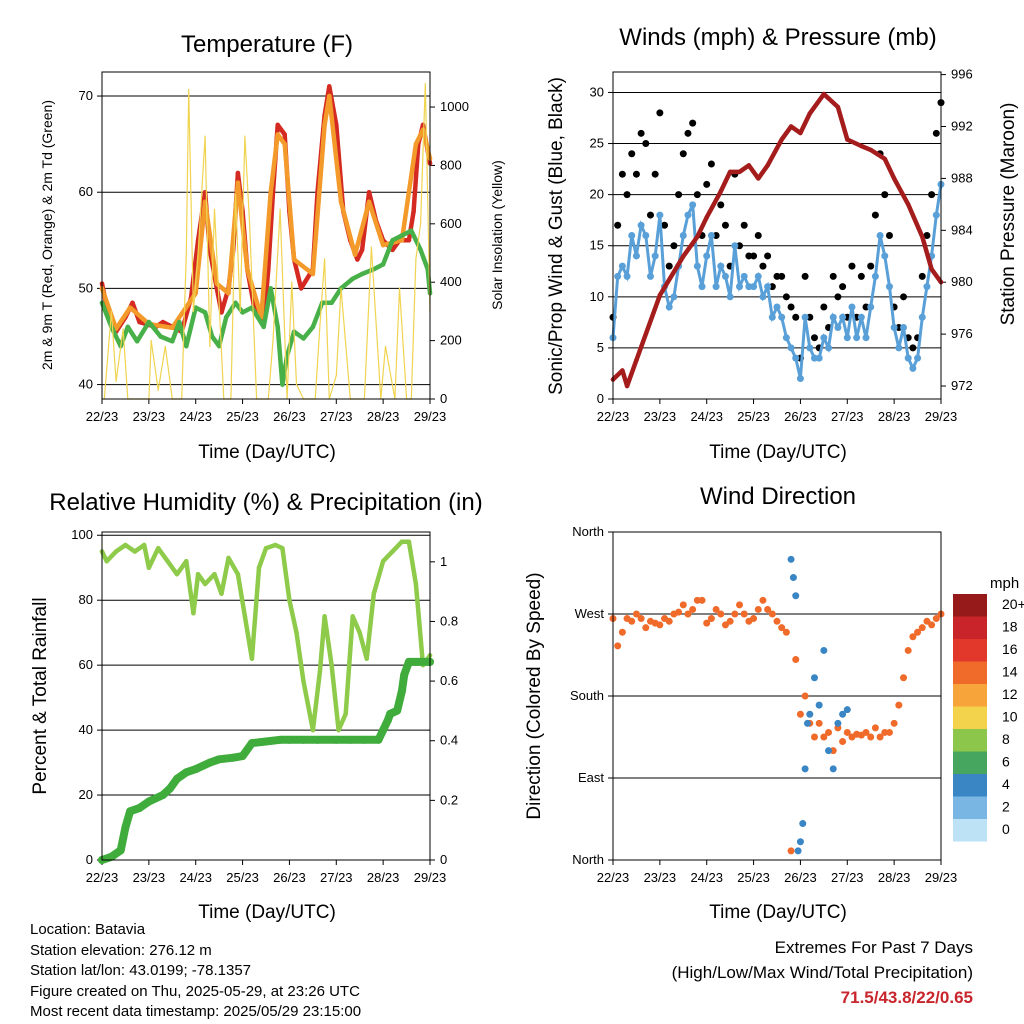 This screenshot has width=1024, height=1024. I want to click on y2-tick-label: 200, so click(451, 340).